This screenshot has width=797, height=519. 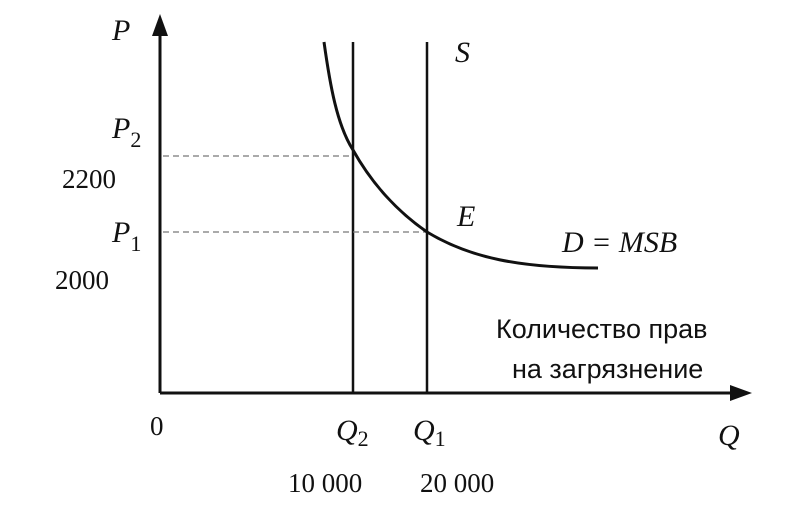 What do you see at coordinates (424, 430) in the screenshot?
I see `q1-letter: Q` at bounding box center [424, 430].